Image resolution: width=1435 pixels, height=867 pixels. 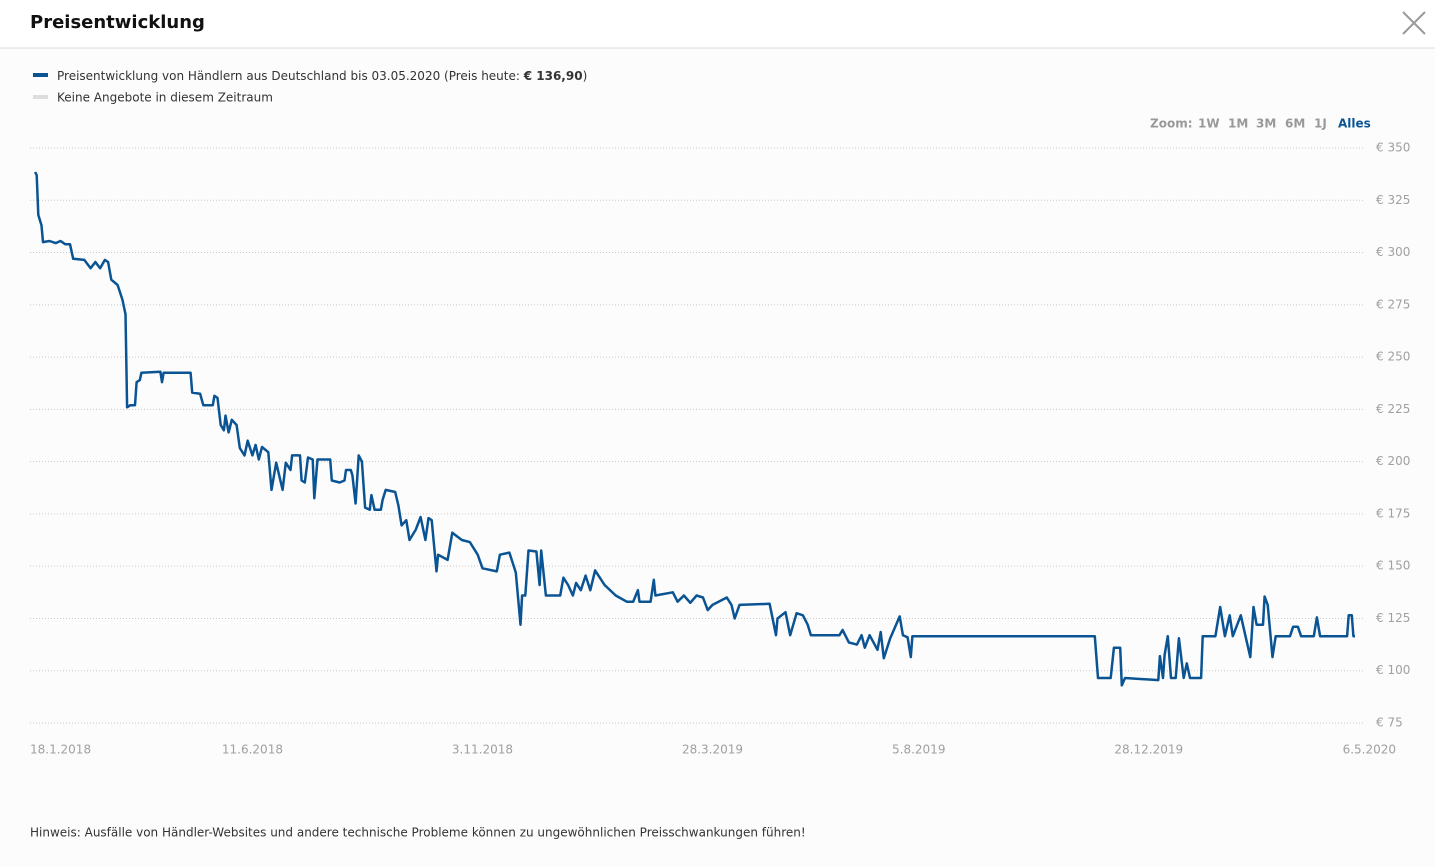 What do you see at coordinates (1320, 124) in the screenshot?
I see `zoom-option: 1J` at bounding box center [1320, 124].